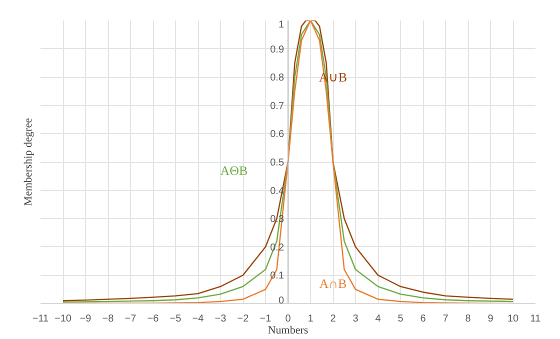  What do you see at coordinates (311, 319) in the screenshot?
I see `x-tick-label: 1` at bounding box center [311, 319].